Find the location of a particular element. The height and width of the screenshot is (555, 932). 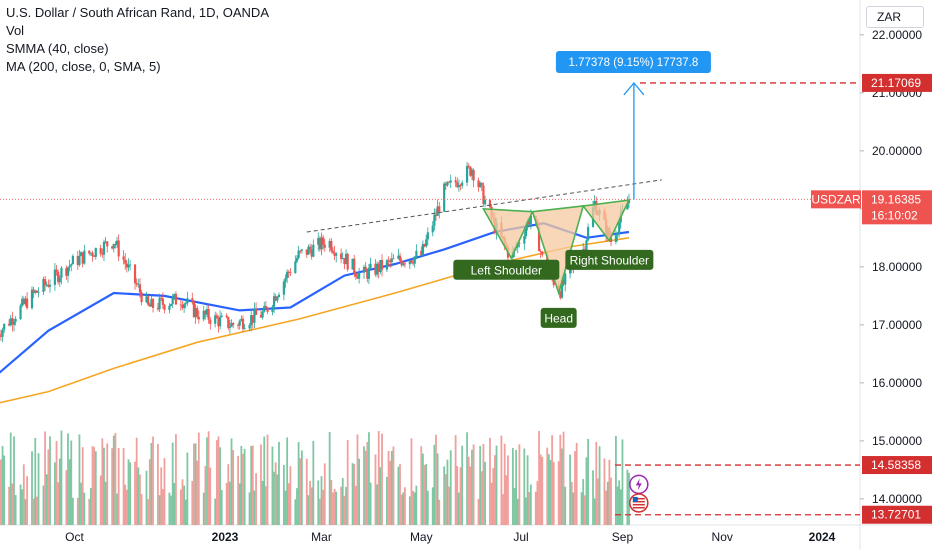

x-tick-label: Jul is located at coordinates (520, 537).